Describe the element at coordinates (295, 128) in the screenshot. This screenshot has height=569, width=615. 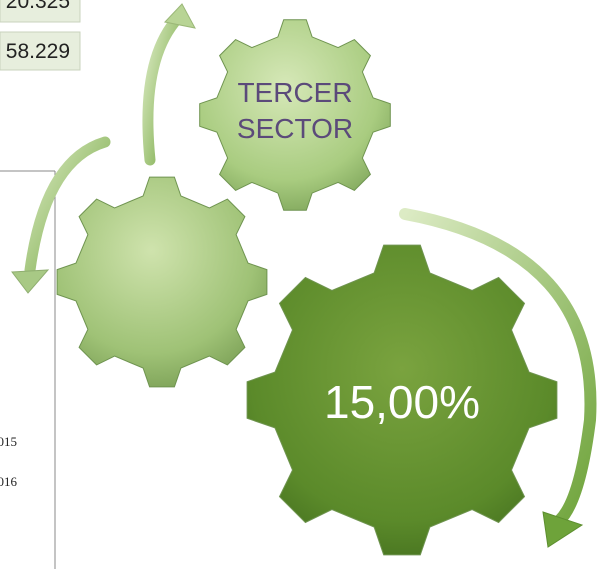
I see `gear-label-line: SECTOR` at that location.